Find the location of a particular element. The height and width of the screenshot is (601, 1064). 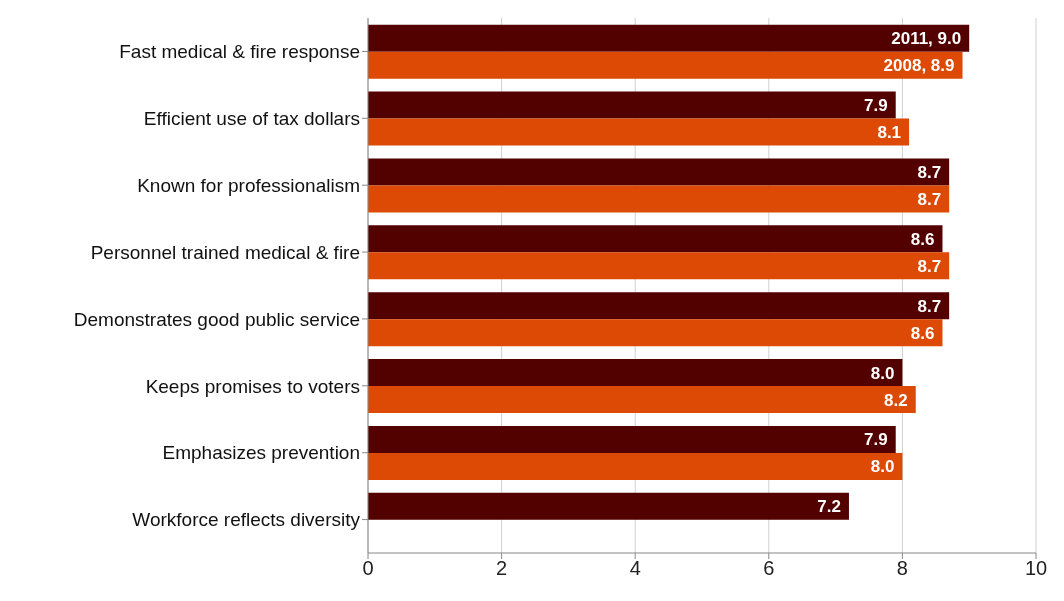

y-tick-label: Fast medical & fire response is located at coordinates (239, 52).